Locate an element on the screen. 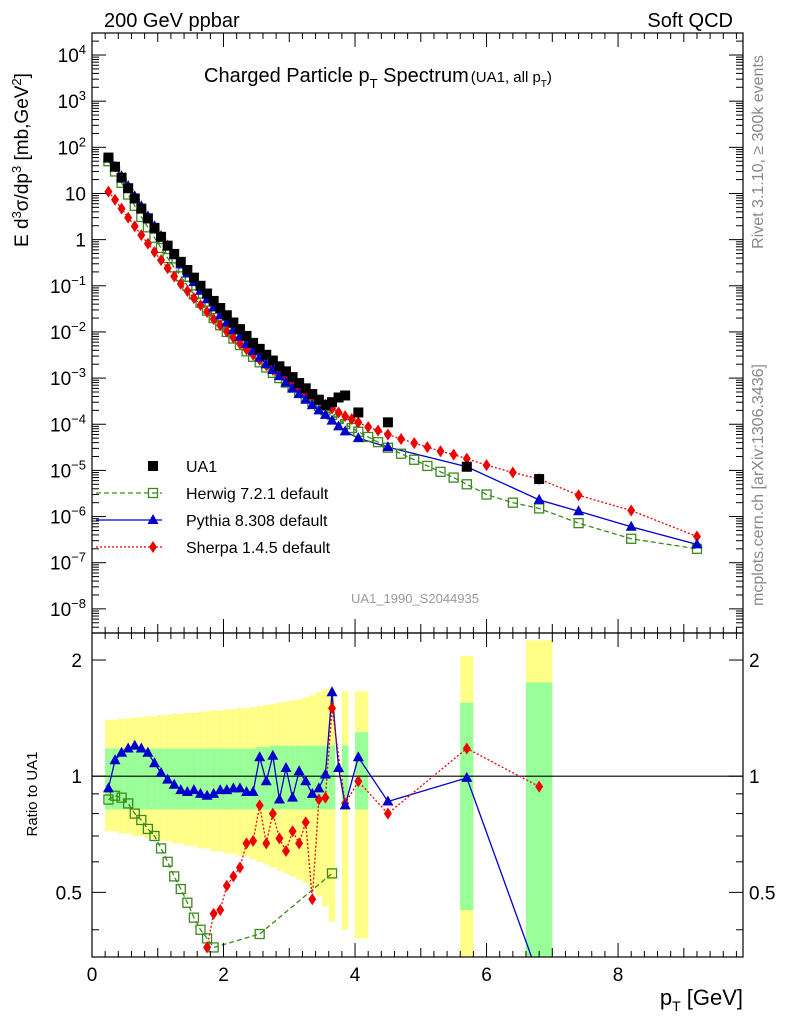 The width and height of the screenshot is (786, 1024). tick-exp: −7 is located at coordinates (78, 557).